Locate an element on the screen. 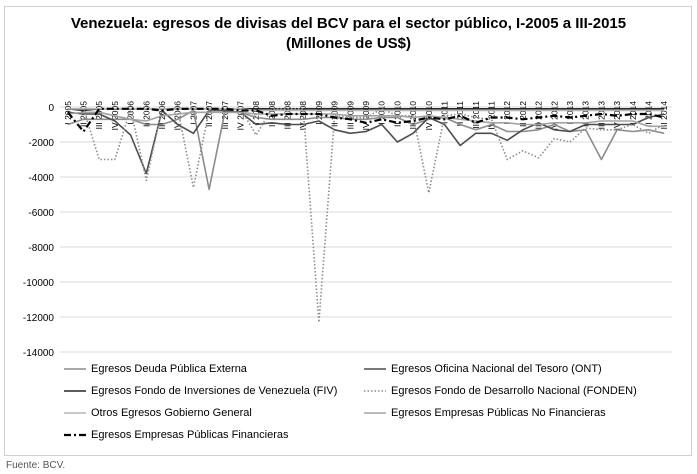  x-tick-label: I 2014 is located at coordinates (633, 113).